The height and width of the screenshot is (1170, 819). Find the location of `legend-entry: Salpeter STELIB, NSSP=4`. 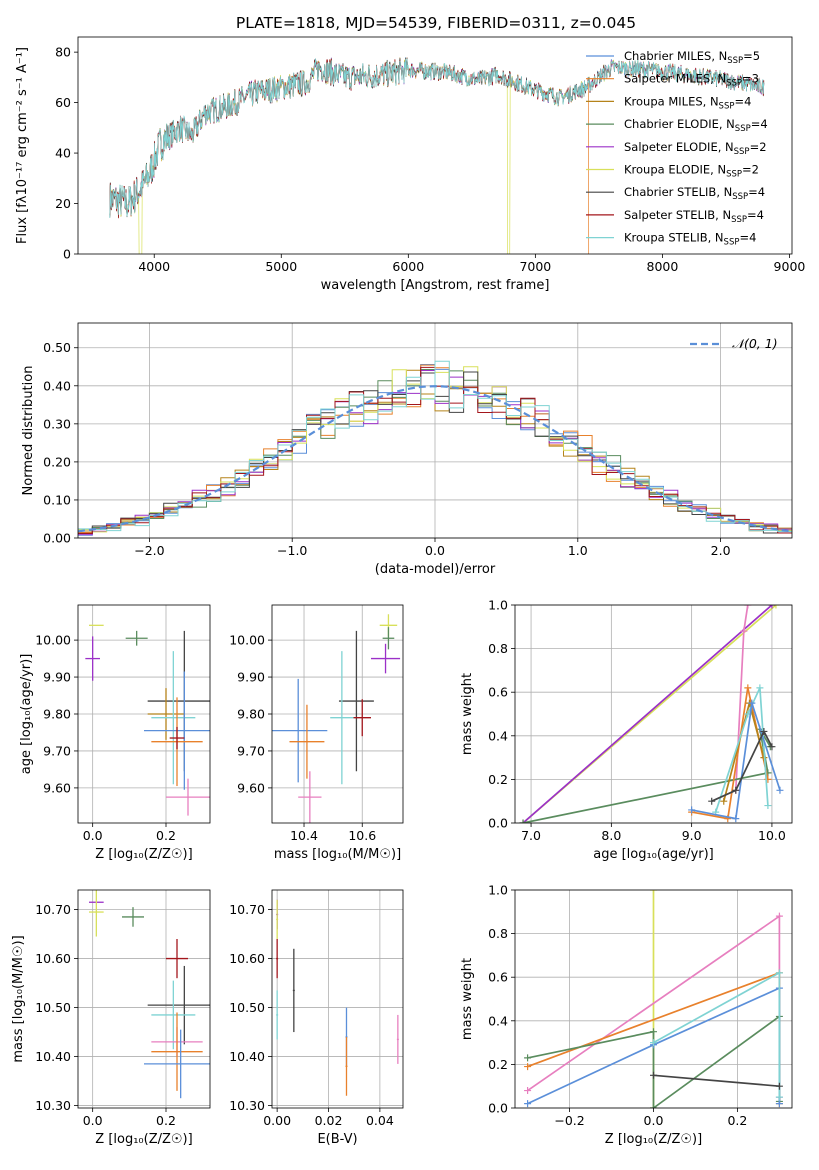

legend-entry: Salpeter STELIB, NSSP=4 is located at coordinates (694, 216).